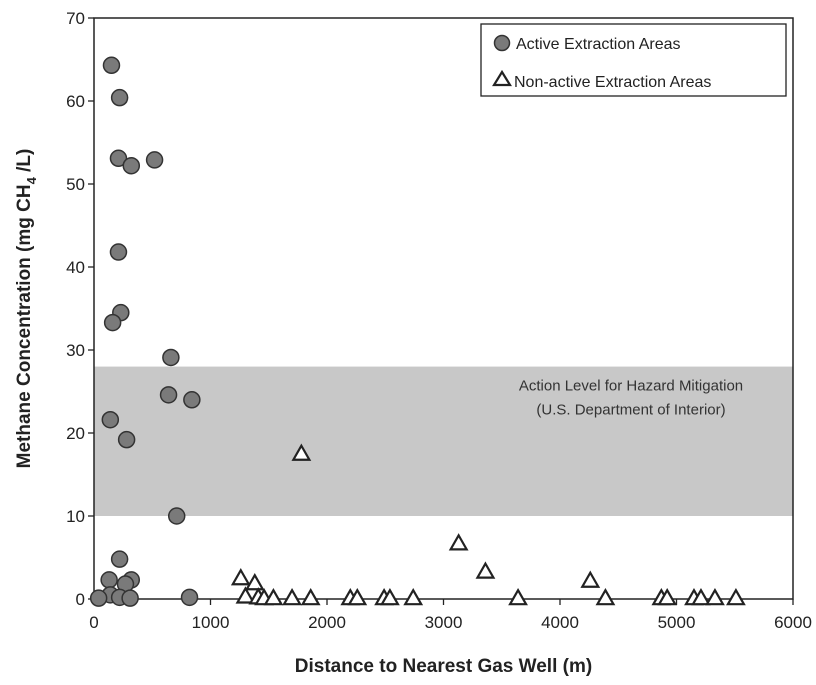 The width and height of the screenshot is (816, 685). Describe the element at coordinates (502, 43) in the screenshot. I see `legend-marker-active` at that location.